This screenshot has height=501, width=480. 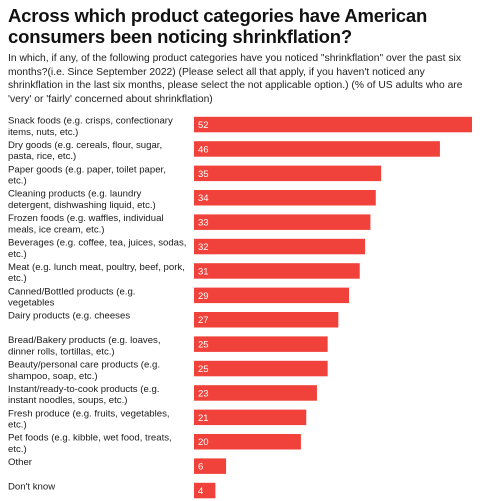 What do you see at coordinates (84, 365) in the screenshot?
I see `category-label-line: Beauty/personal care products (e.g.` at bounding box center [84, 365].